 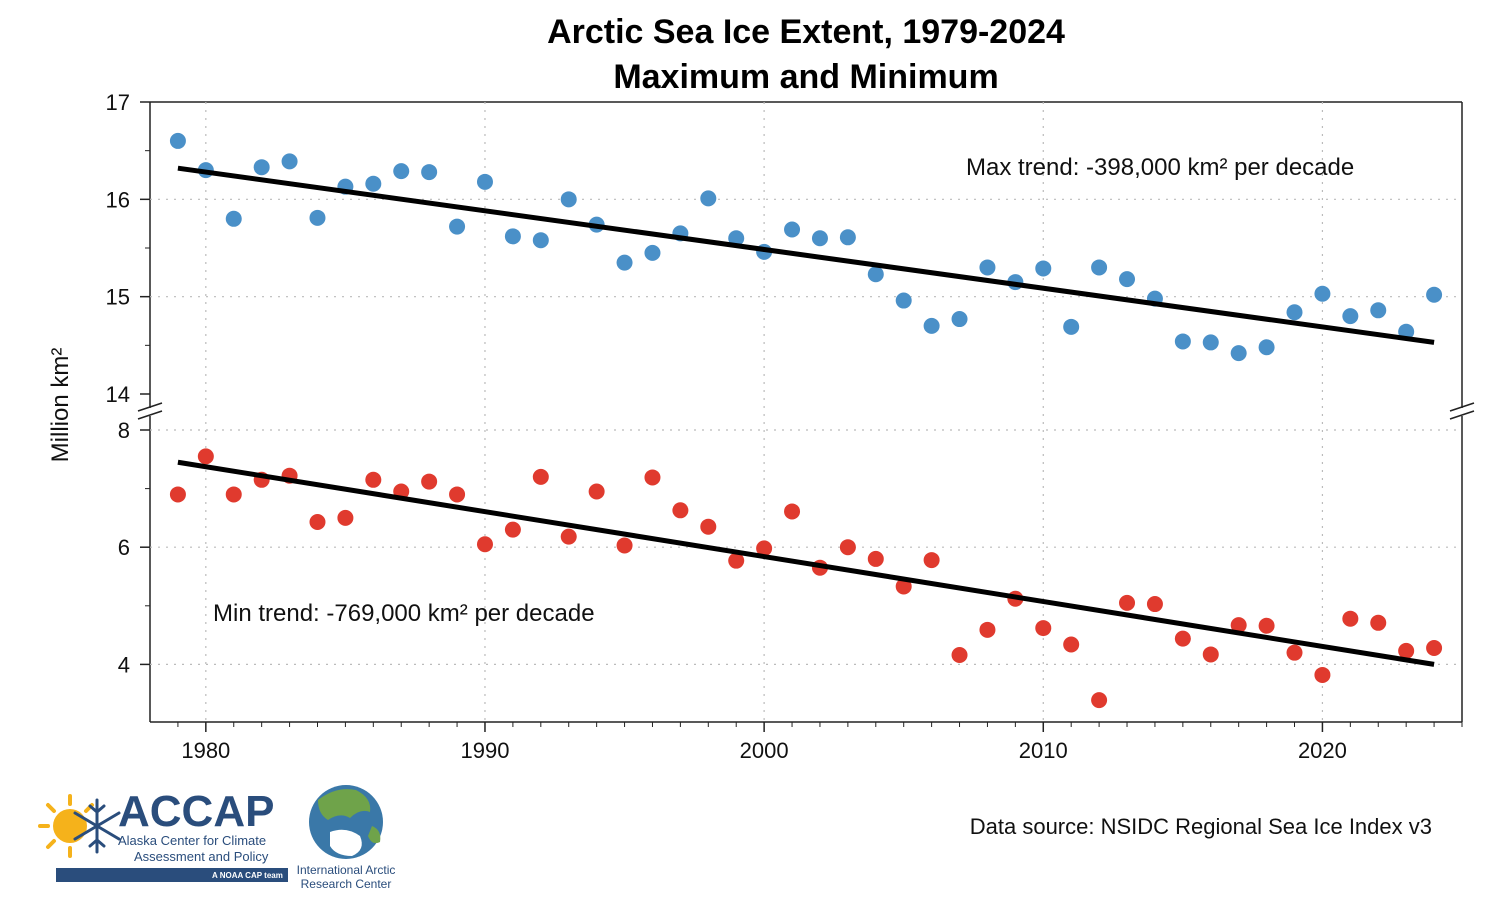 I want to click on y-tick-label: 14, so click(x=118, y=394).